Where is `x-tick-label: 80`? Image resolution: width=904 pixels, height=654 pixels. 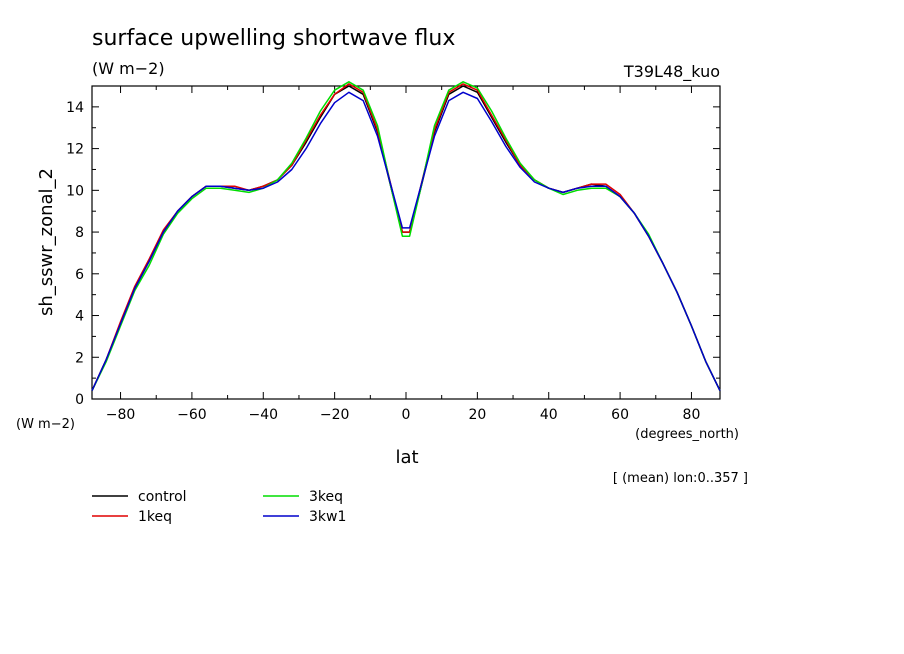 x-tick-label: 80 is located at coordinates (692, 415).